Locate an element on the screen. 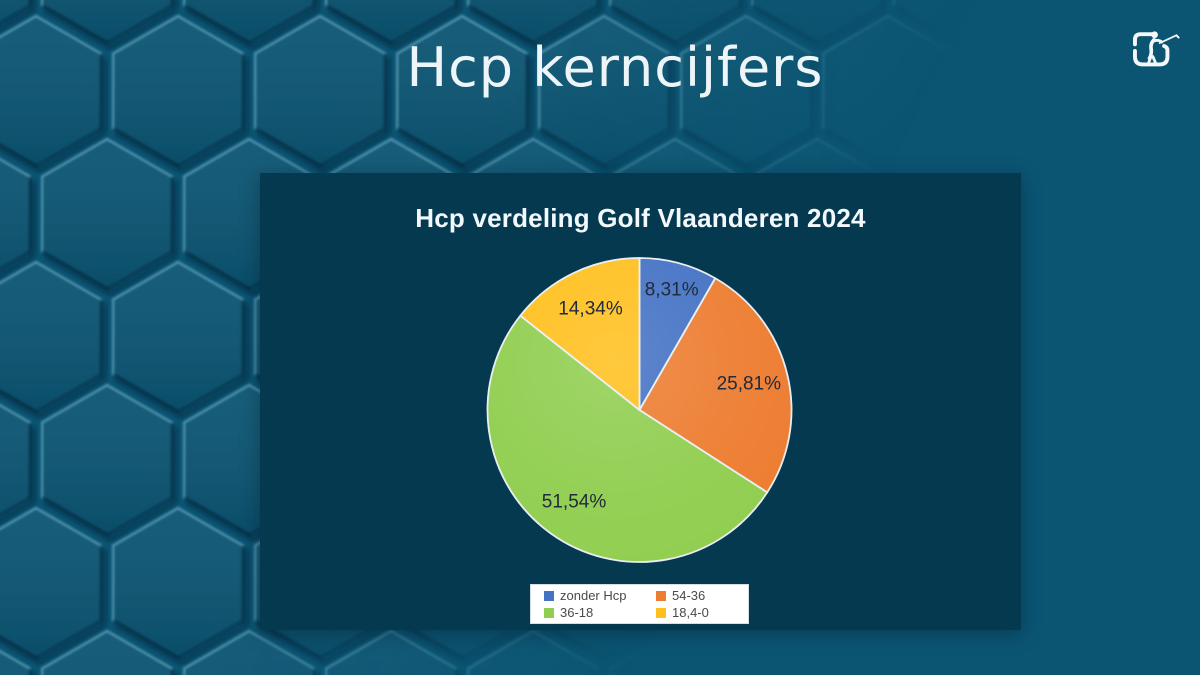 The height and width of the screenshot is (675, 1200). pie-chart: 8,31% 25,81% 51,54% 14,34% is located at coordinates (639, 410).